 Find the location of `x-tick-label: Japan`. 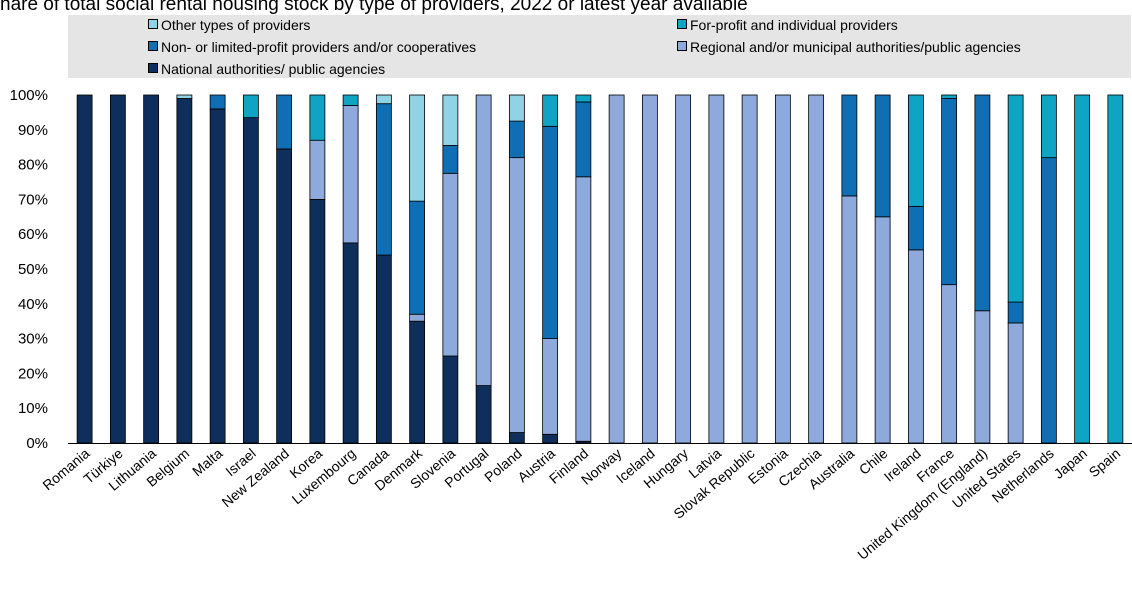

x-tick-label: Japan is located at coordinates (1071, 463).